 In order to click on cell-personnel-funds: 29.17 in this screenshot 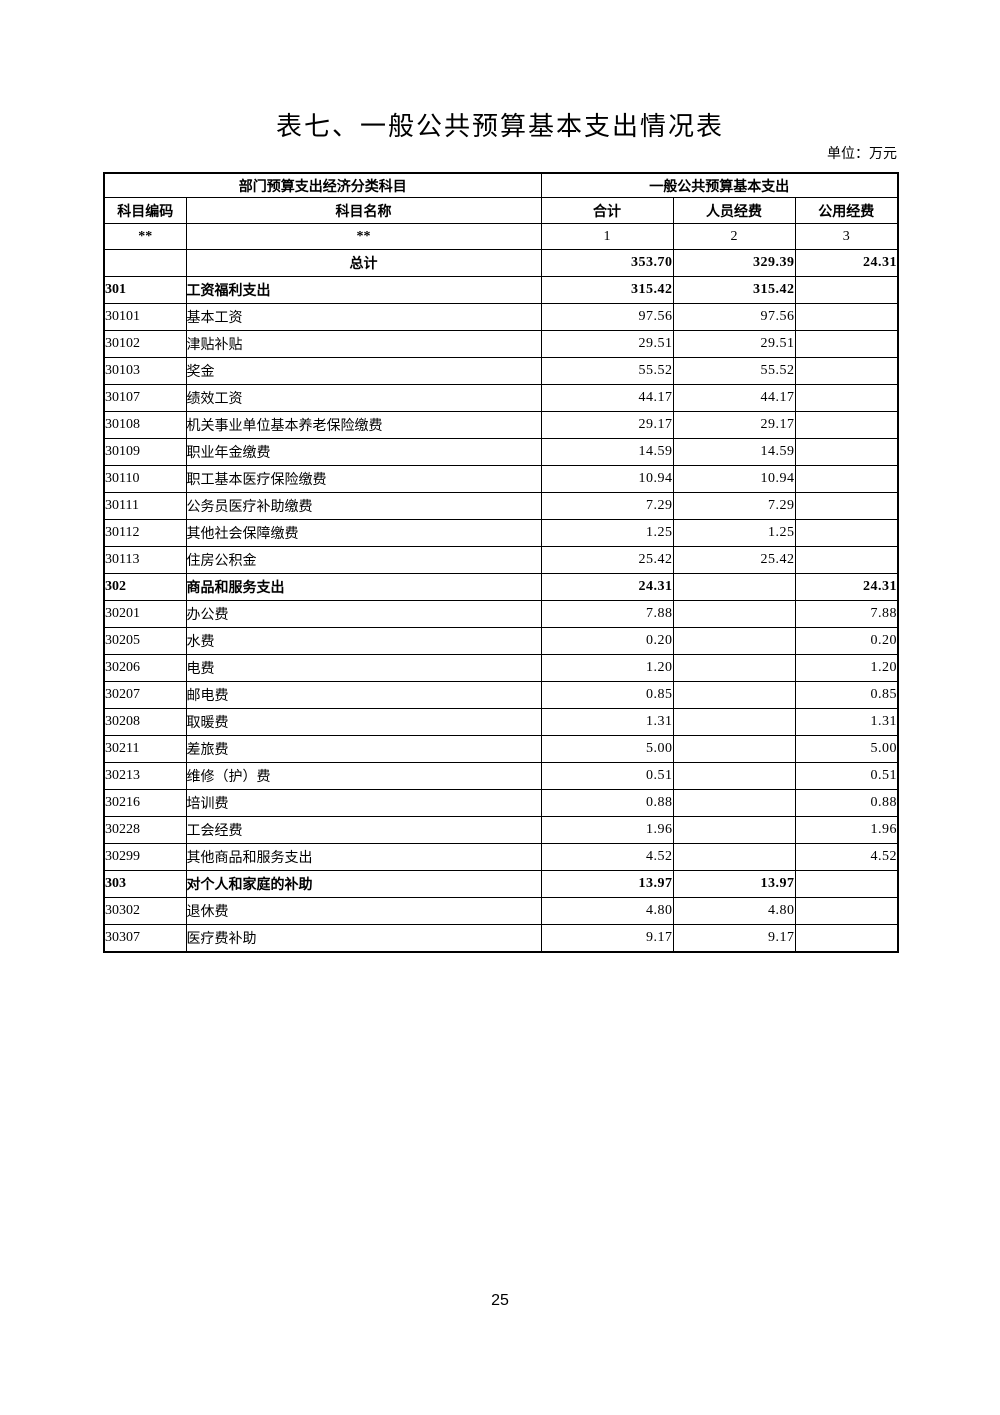, I will do `click(734, 425)`.